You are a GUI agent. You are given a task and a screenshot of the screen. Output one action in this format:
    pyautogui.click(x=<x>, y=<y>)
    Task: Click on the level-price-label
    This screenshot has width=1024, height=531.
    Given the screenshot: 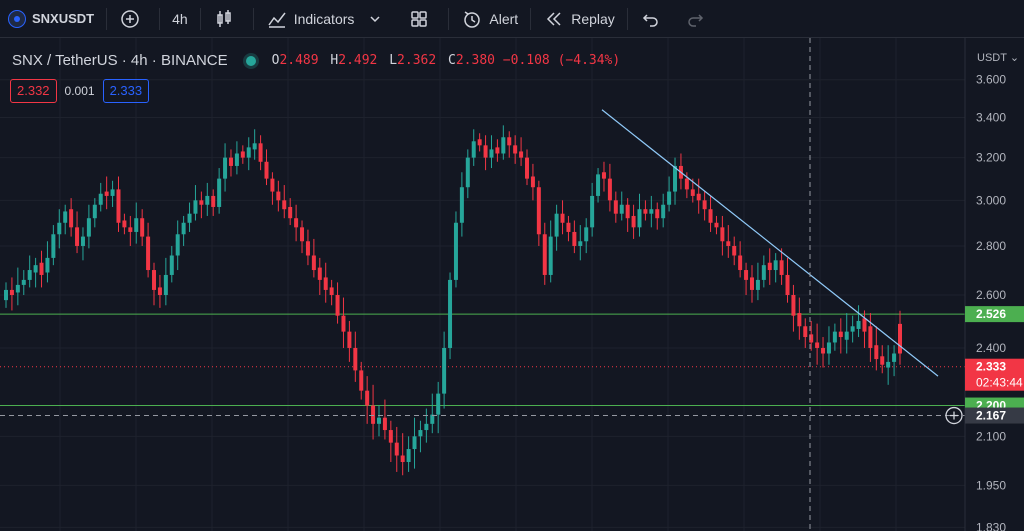 What is the action you would take?
    pyautogui.click(x=994, y=314)
    